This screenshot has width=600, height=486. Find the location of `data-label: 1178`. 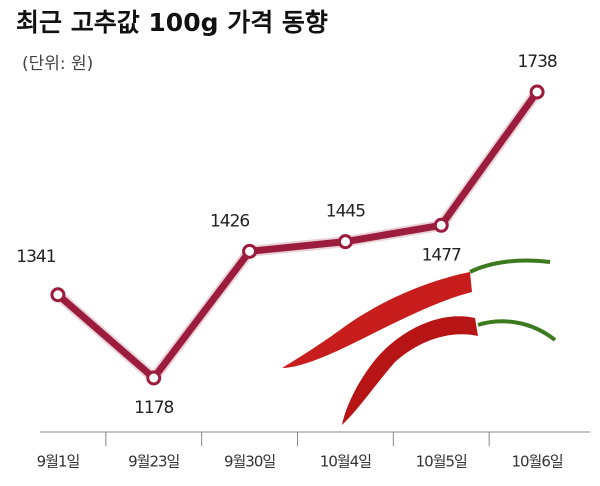

data-label: 1178 is located at coordinates (153, 408).